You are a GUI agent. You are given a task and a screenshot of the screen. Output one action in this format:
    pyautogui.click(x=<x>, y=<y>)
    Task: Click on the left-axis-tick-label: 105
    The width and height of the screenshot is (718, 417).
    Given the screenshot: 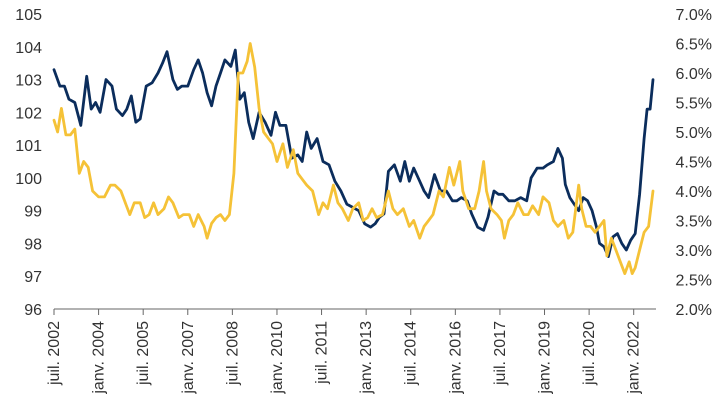 What is the action you would take?
    pyautogui.click(x=28, y=15)
    